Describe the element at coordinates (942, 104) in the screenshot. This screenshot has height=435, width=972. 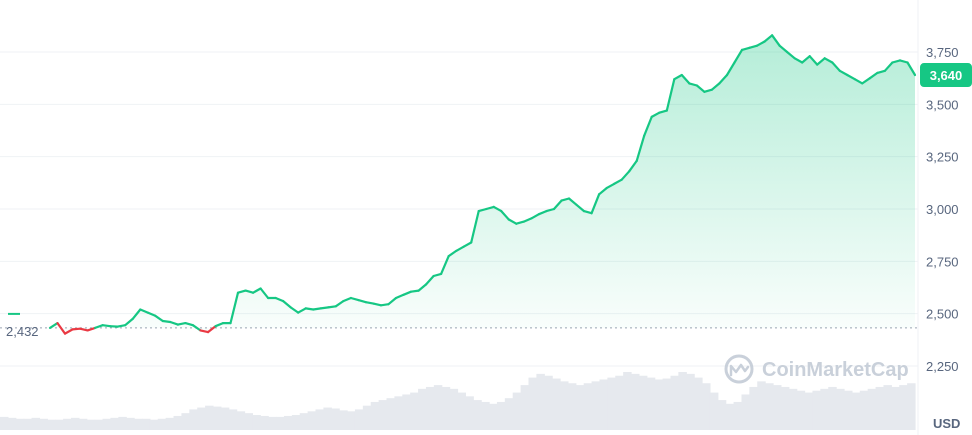
I see `y-tick-label: 3,500` at that location.